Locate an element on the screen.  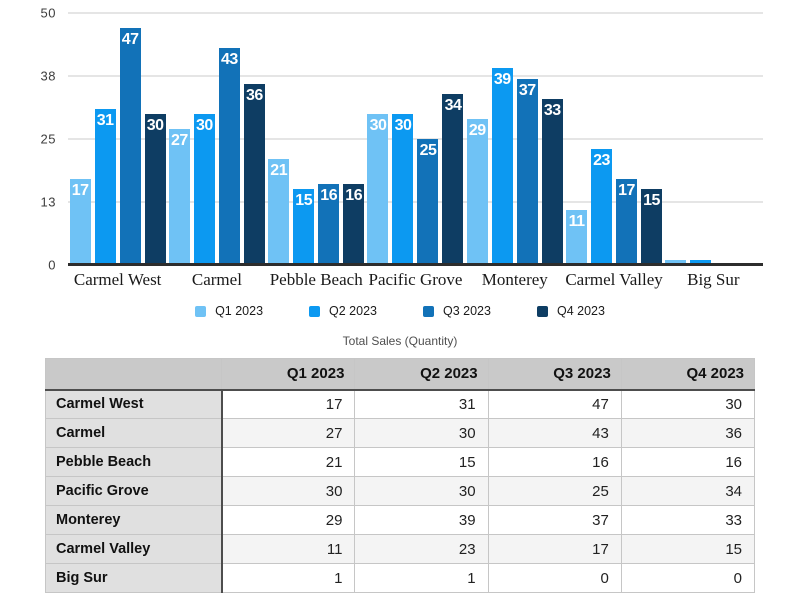
row-label: Monterey is located at coordinates (133, 520).